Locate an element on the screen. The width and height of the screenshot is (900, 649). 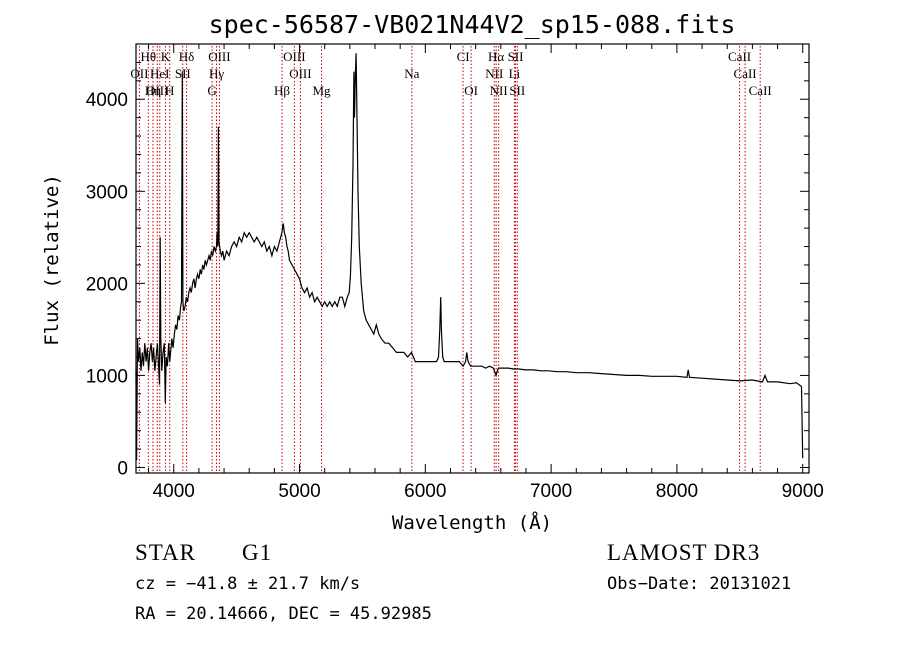
line-label-25: NII is located at coordinates (499, 90).